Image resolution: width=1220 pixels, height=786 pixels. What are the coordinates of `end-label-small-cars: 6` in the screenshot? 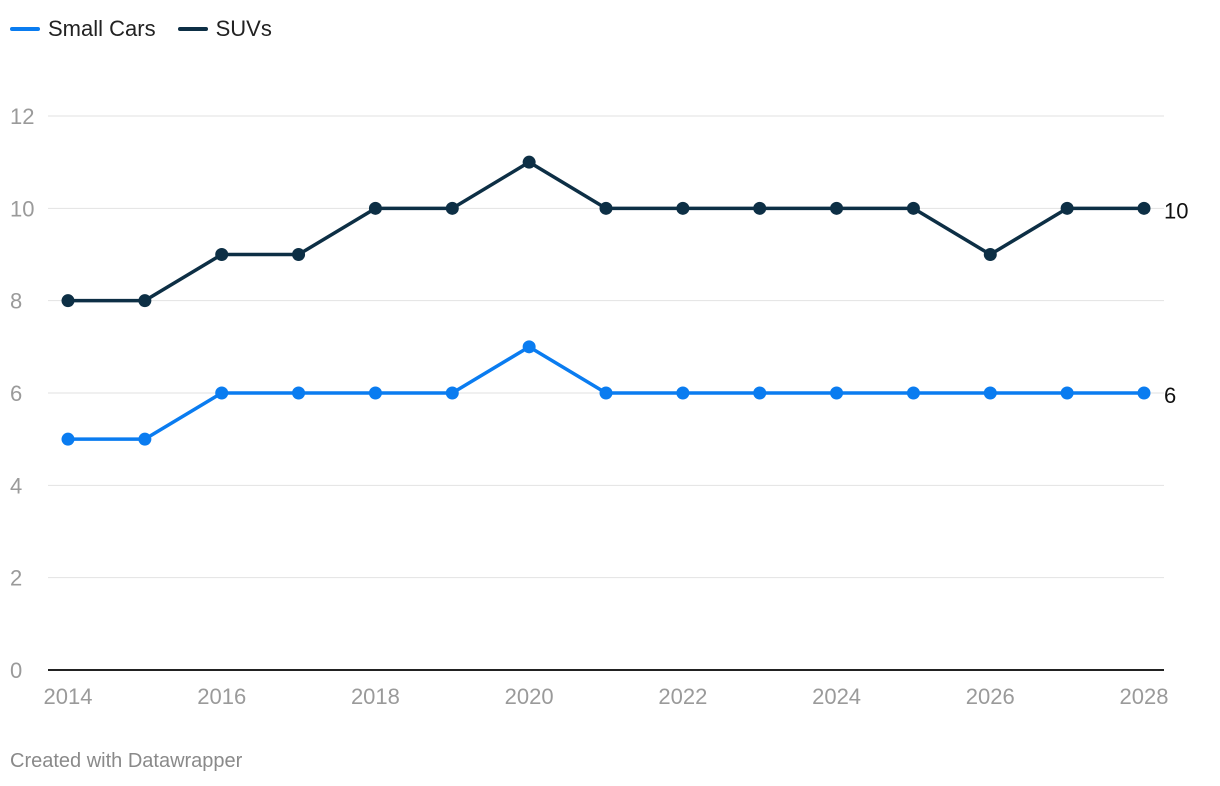 It's located at (1170, 395).